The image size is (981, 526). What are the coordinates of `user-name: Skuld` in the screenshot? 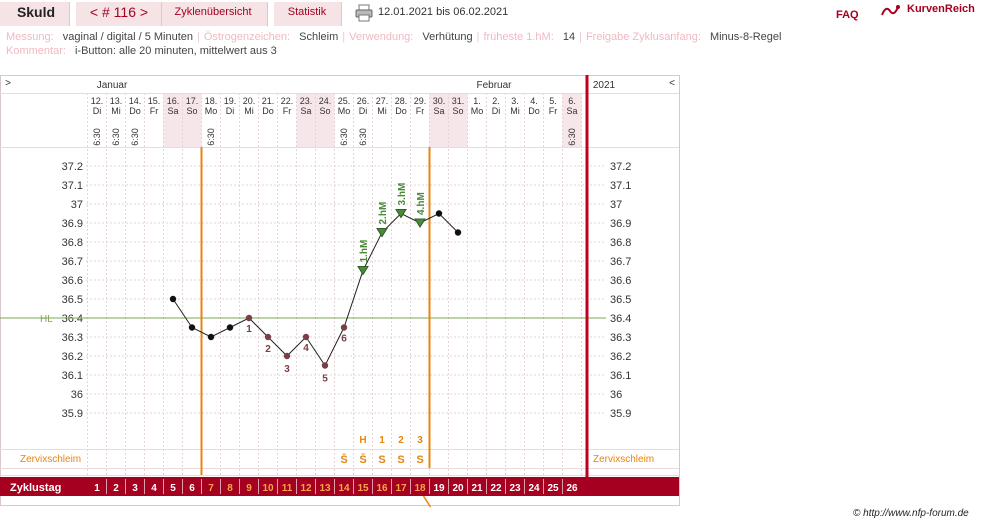 It's located at (36, 12).